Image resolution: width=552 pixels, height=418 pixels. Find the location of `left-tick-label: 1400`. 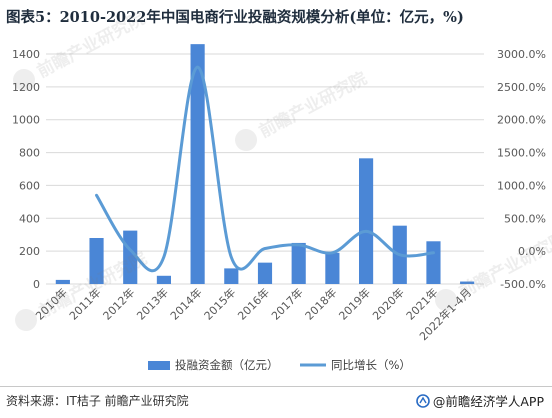

left-tick-label: 1400 is located at coordinates (26, 54).